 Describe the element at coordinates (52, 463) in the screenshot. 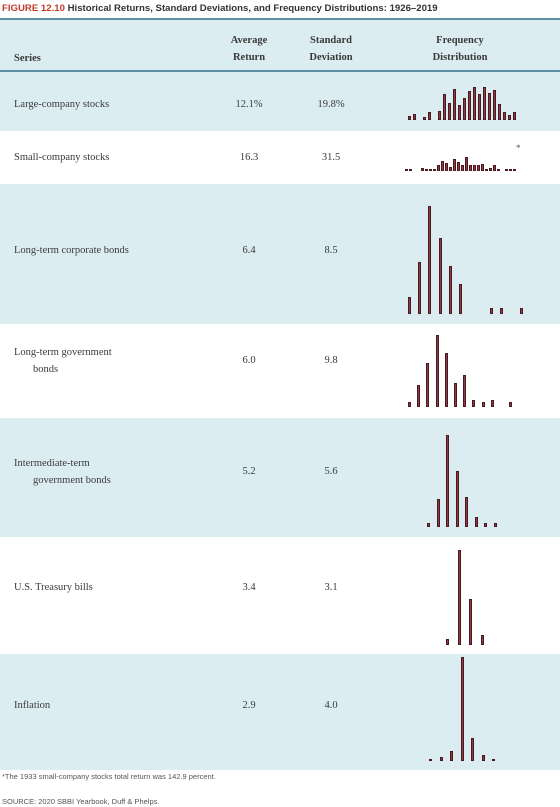

I see `series-name: Intermediate-term` at that location.